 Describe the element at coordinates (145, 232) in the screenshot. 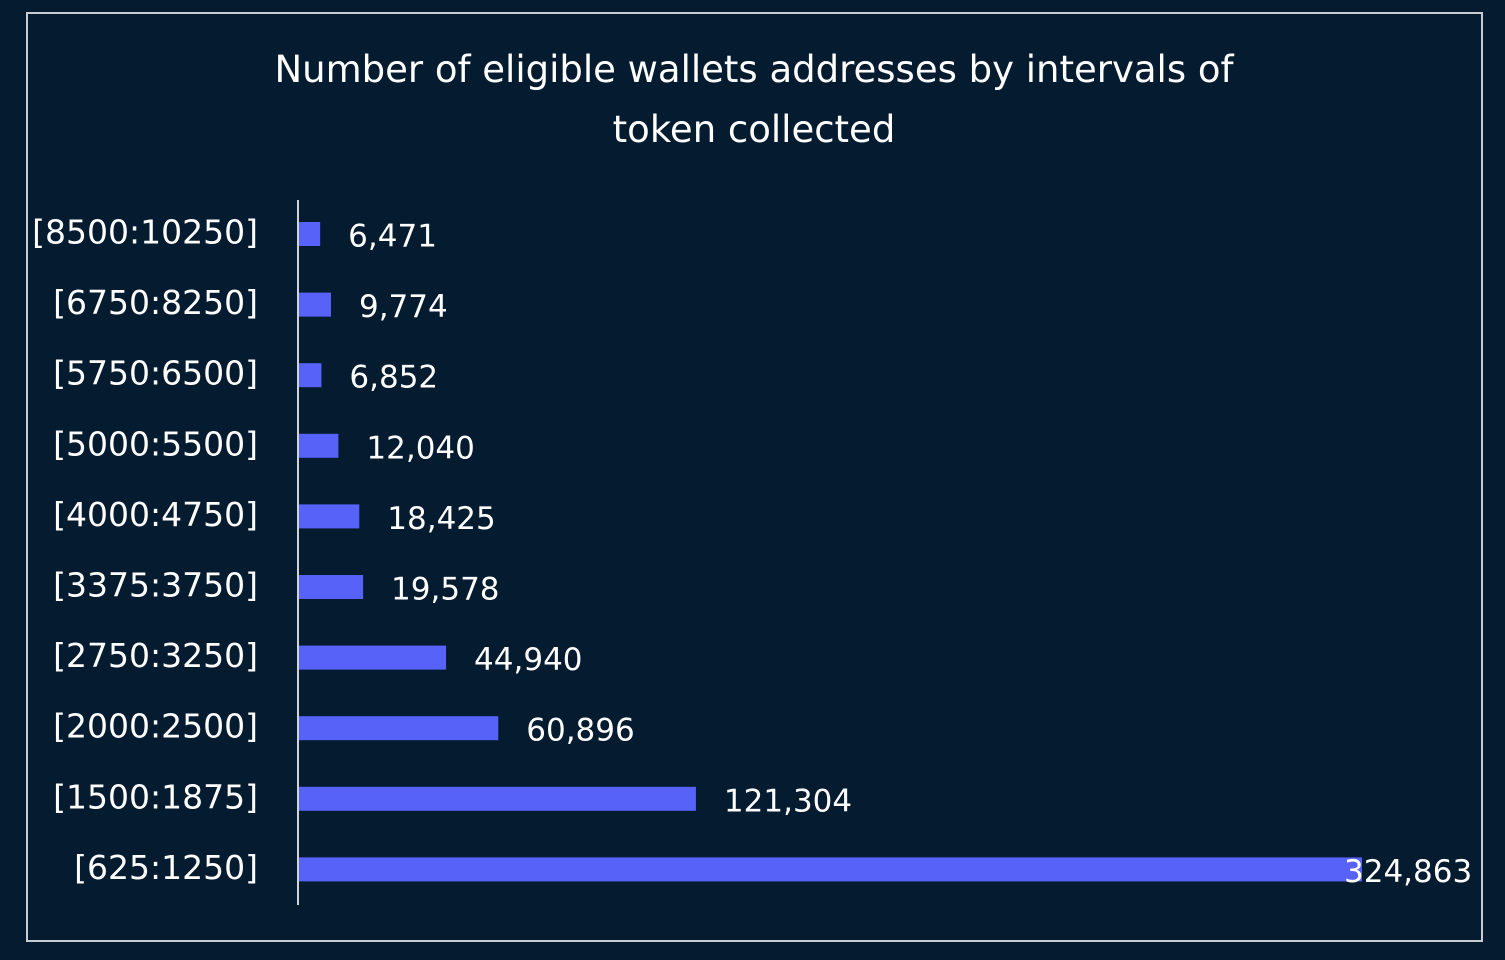

I see `y-tick-label: [8500:10250]` at that location.